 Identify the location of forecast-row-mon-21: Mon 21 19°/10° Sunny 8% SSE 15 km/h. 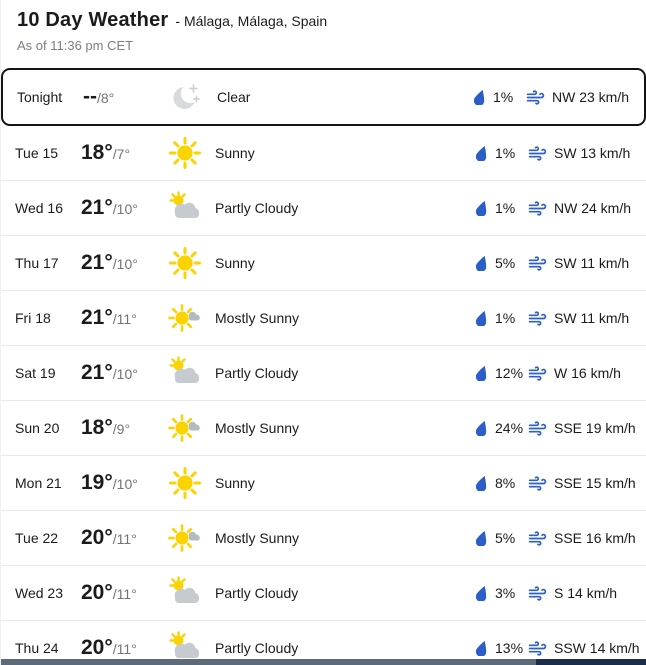
(323, 483).